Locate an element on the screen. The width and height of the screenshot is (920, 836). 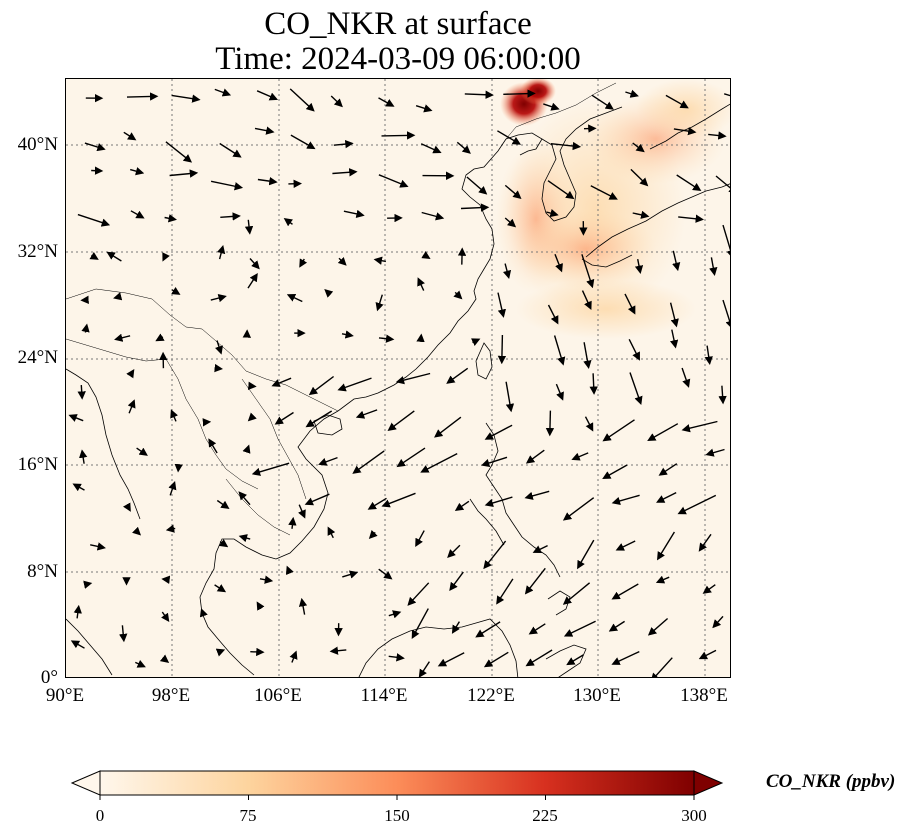
colorbar-gradient is located at coordinates (397, 783).